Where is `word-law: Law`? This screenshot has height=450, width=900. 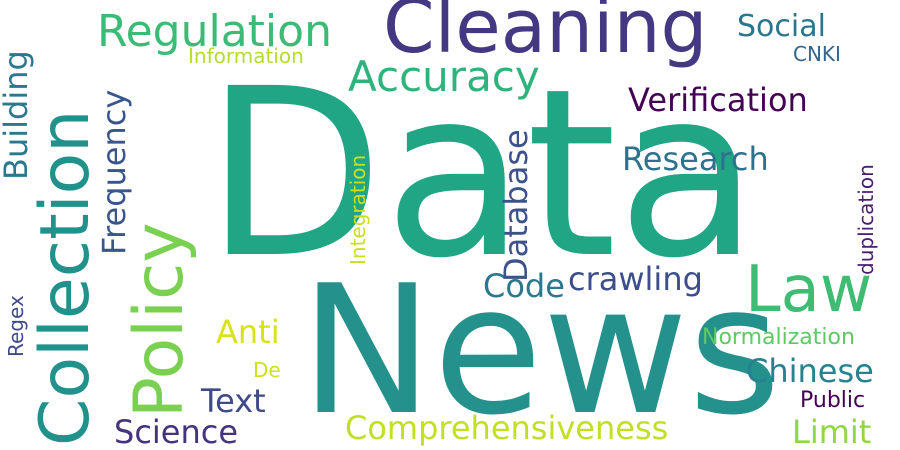
word-law: Law is located at coordinates (809, 290).